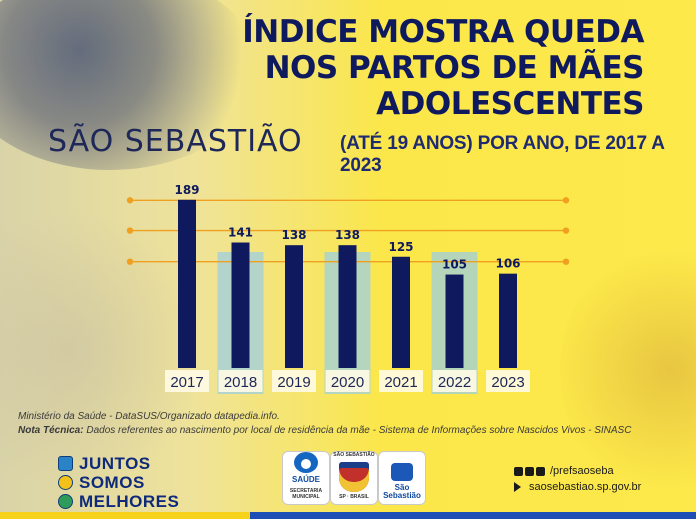 The height and width of the screenshot is (519, 696). I want to click on gear-icon, so click(65, 501).